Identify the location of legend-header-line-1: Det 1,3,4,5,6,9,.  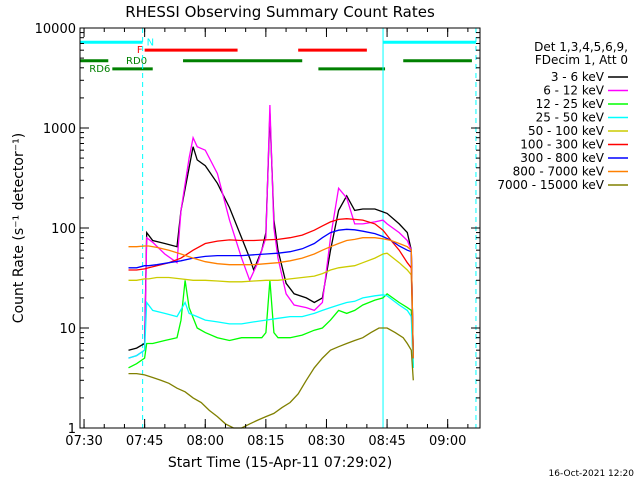
(581, 47).